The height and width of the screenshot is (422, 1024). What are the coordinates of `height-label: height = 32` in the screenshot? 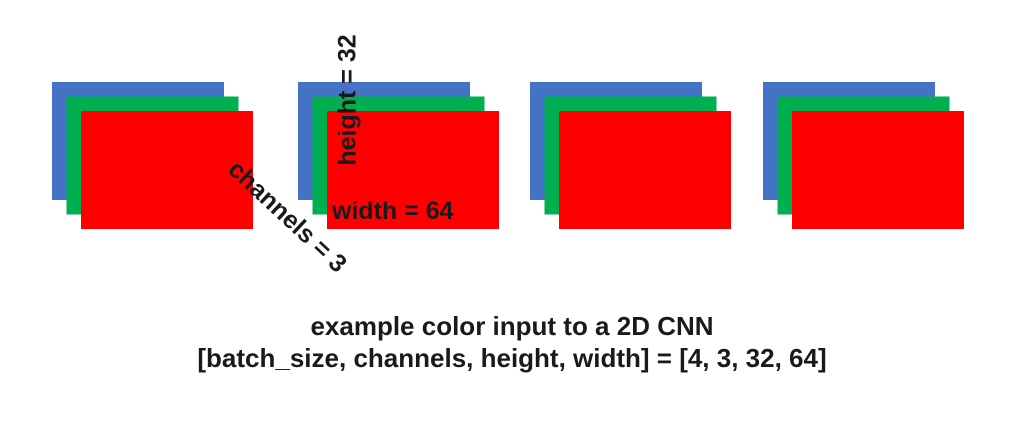 It's located at (347, 100).